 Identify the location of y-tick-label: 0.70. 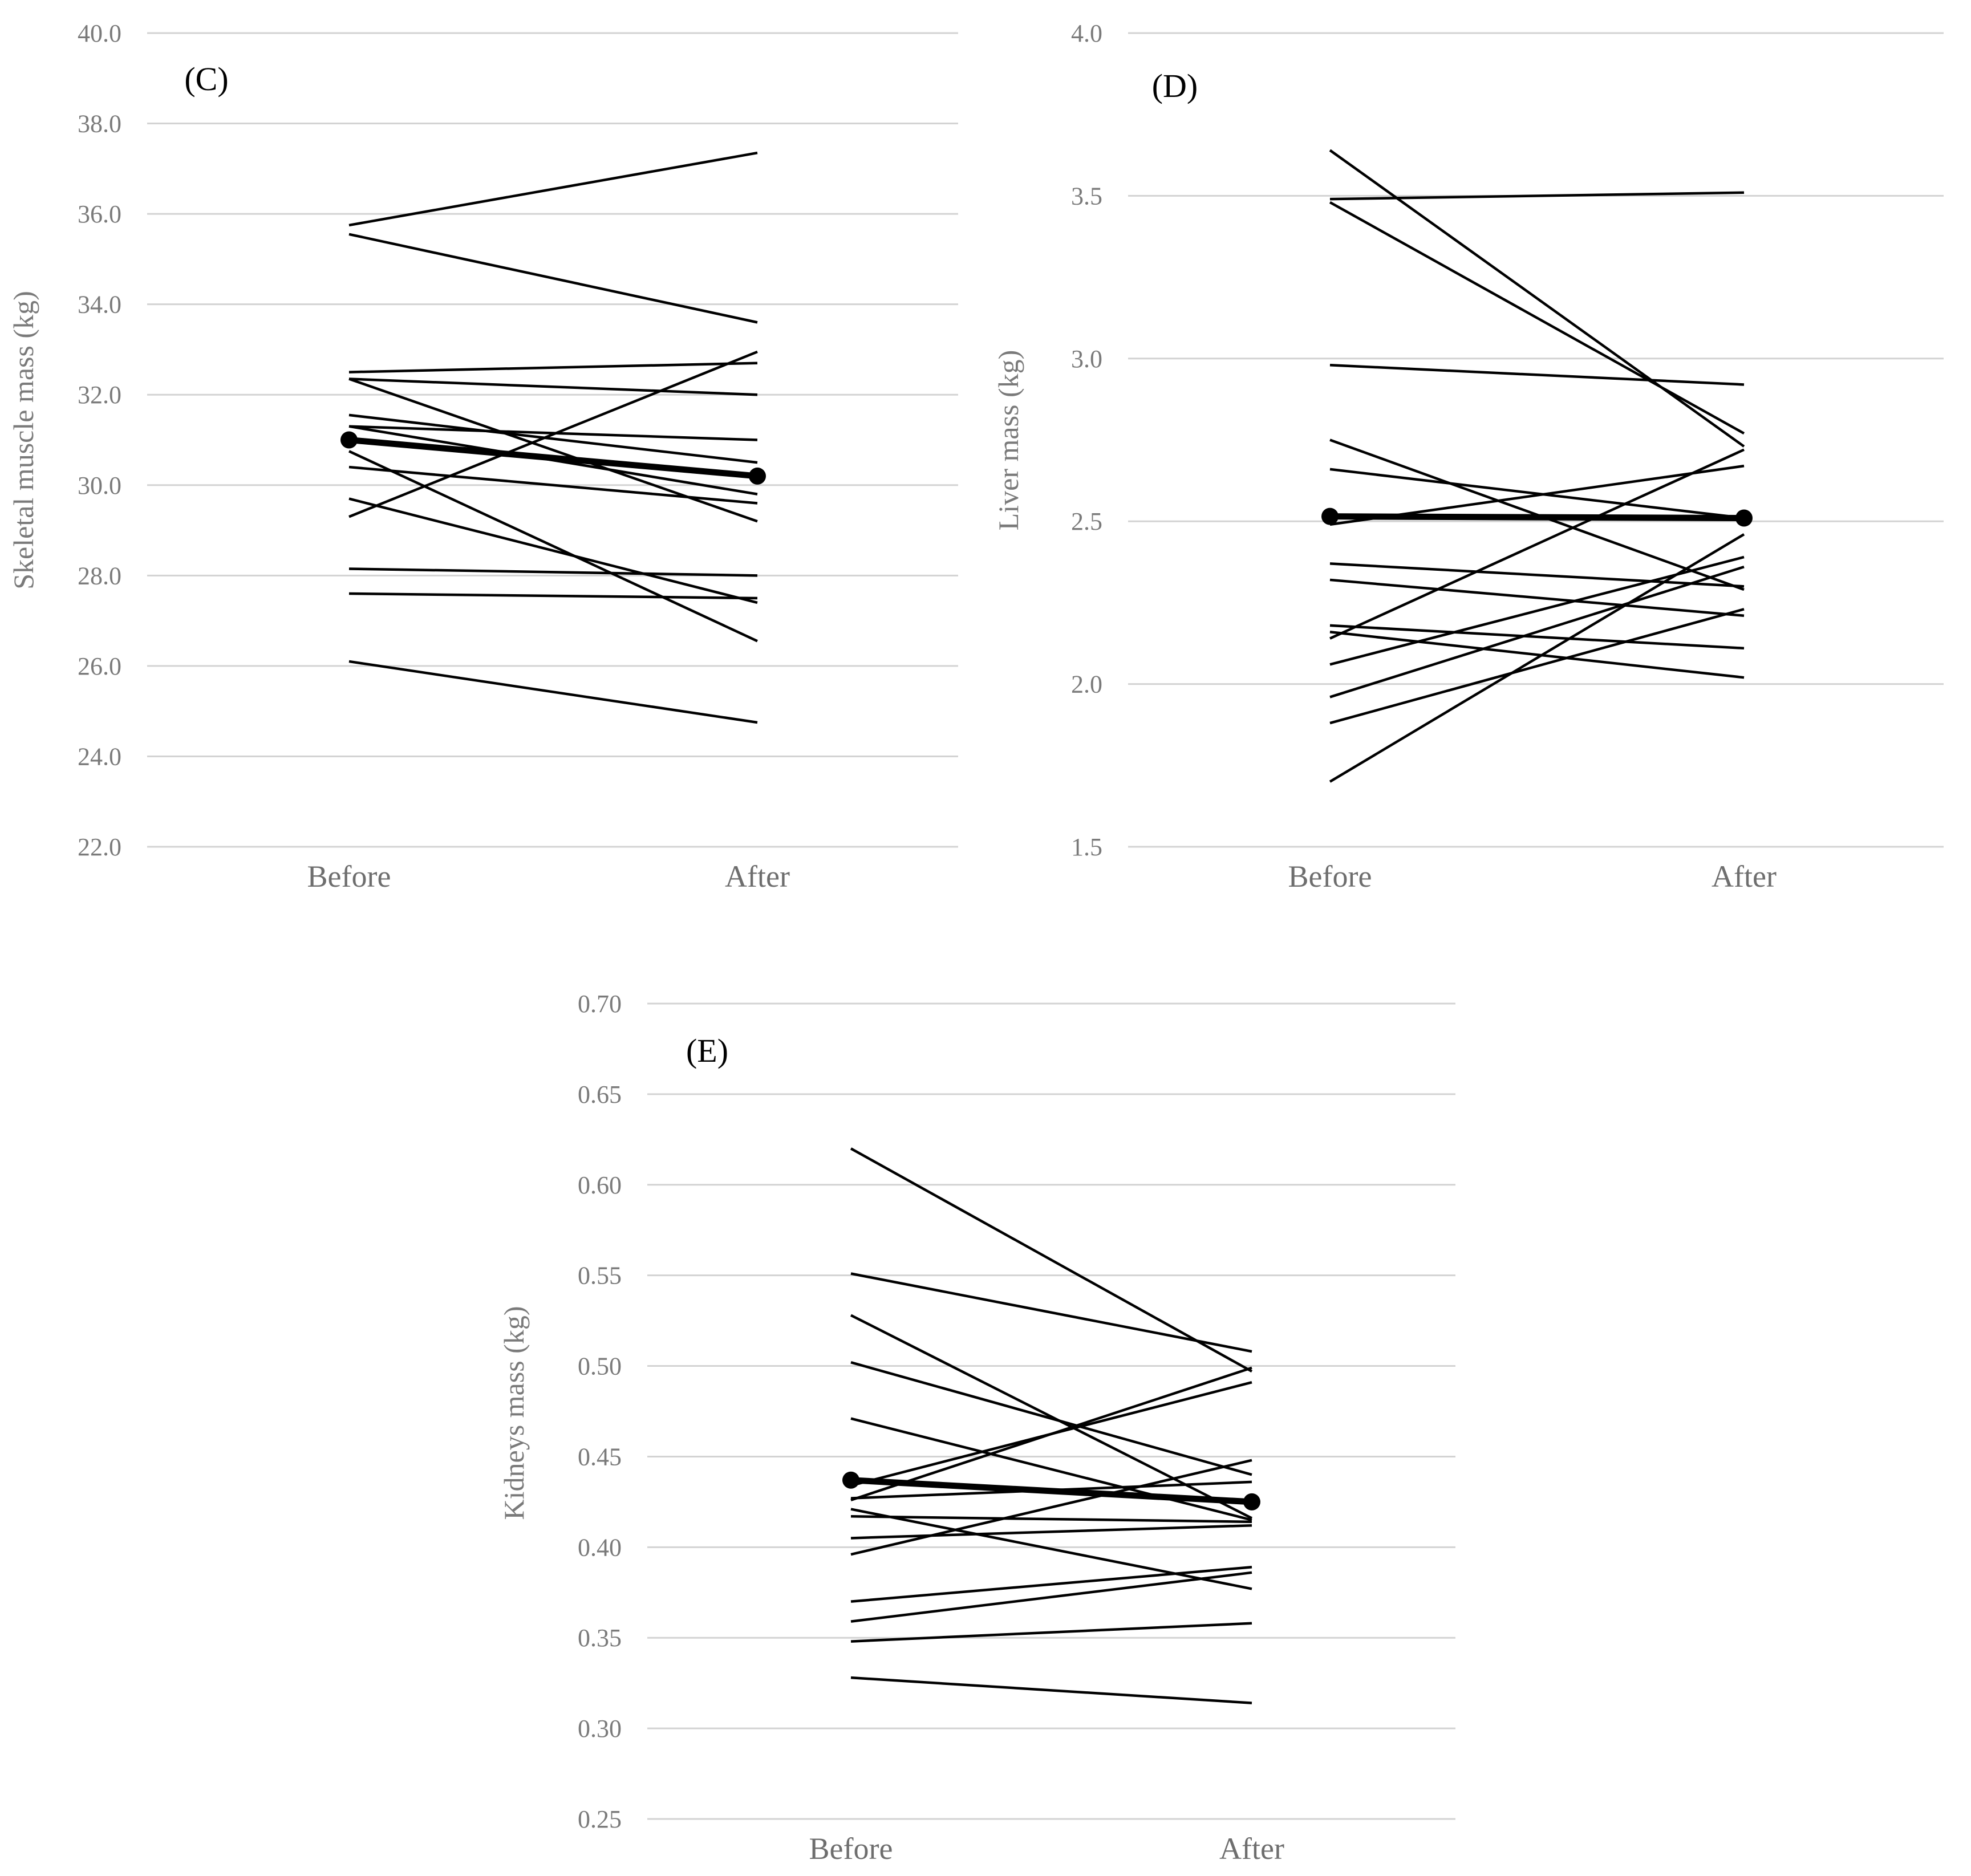
(600, 1004).